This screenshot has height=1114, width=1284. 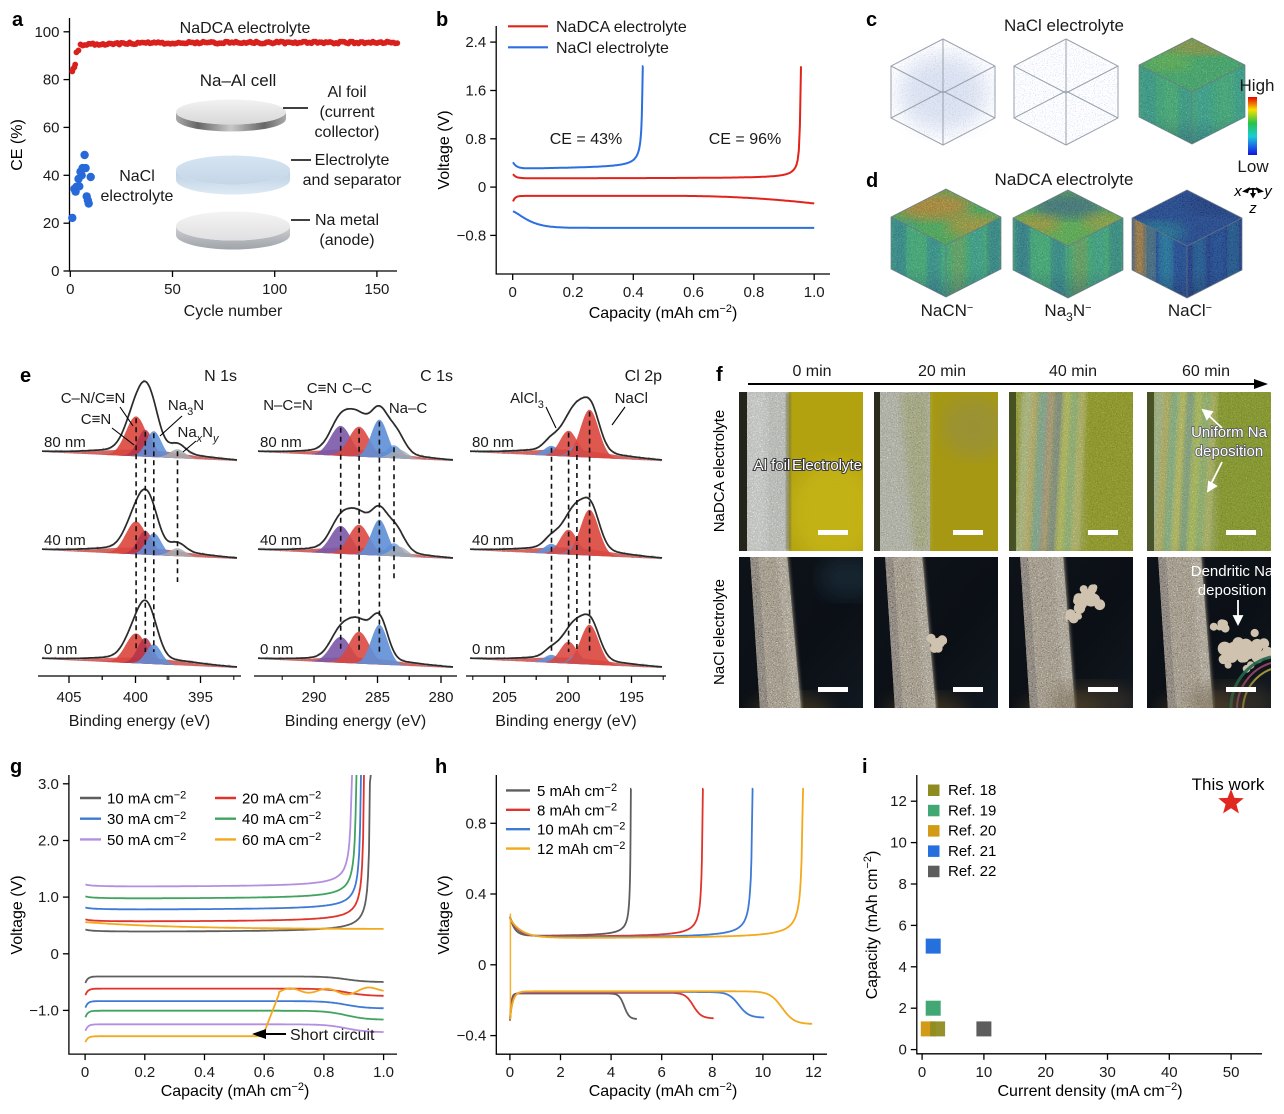 I want to click on svg-text: −1.0, so click(x=44, y=1010).